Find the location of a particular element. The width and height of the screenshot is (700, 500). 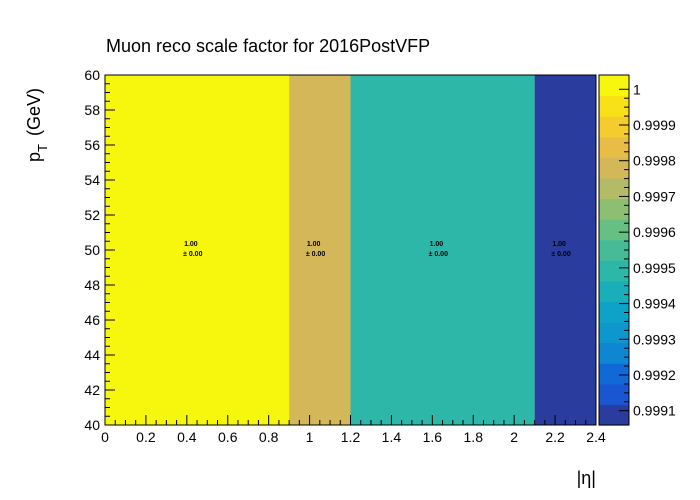

x-tick-label: 2.4 is located at coordinates (596, 437).